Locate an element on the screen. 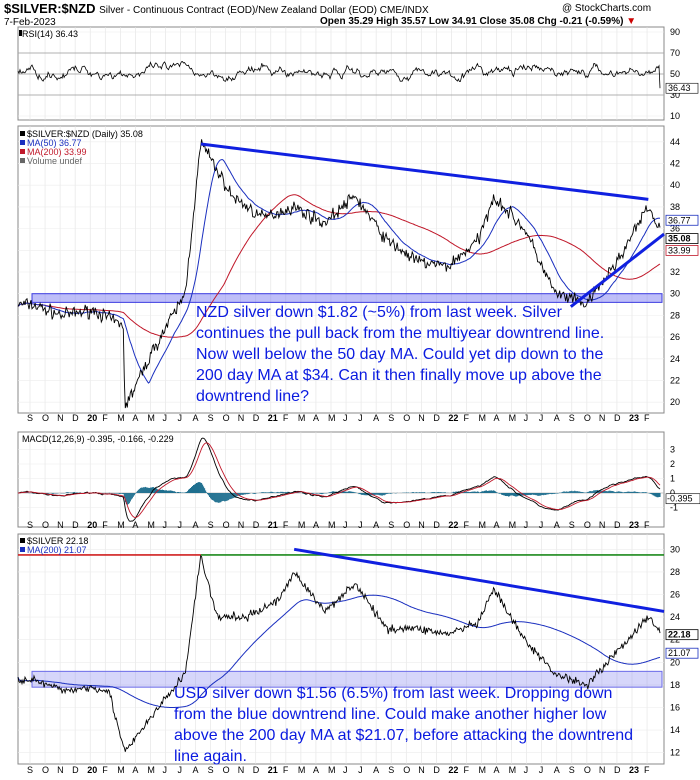 This screenshot has width=700, height=780. rsi-legend-swatch is located at coordinates (20, 33).